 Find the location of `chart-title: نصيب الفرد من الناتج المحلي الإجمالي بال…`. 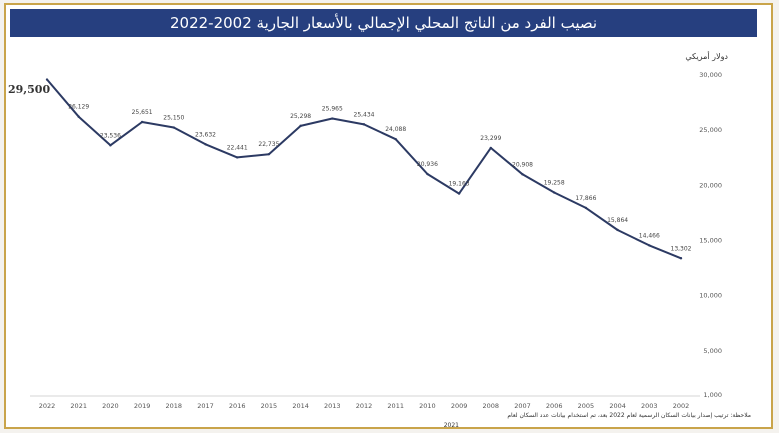

chart-title: نصيب الفرد من الناتج المحلي الإجمالي بال… is located at coordinates (383, 23).